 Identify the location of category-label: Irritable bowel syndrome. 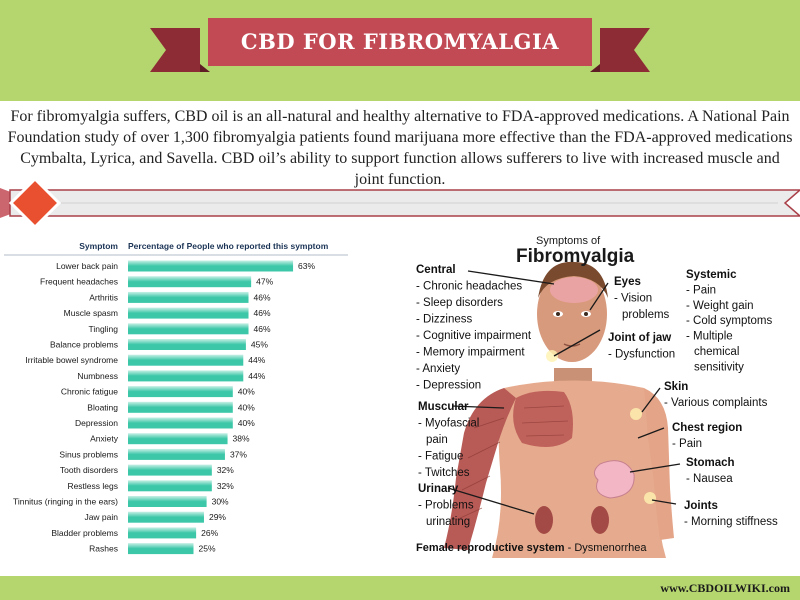
(71, 360).